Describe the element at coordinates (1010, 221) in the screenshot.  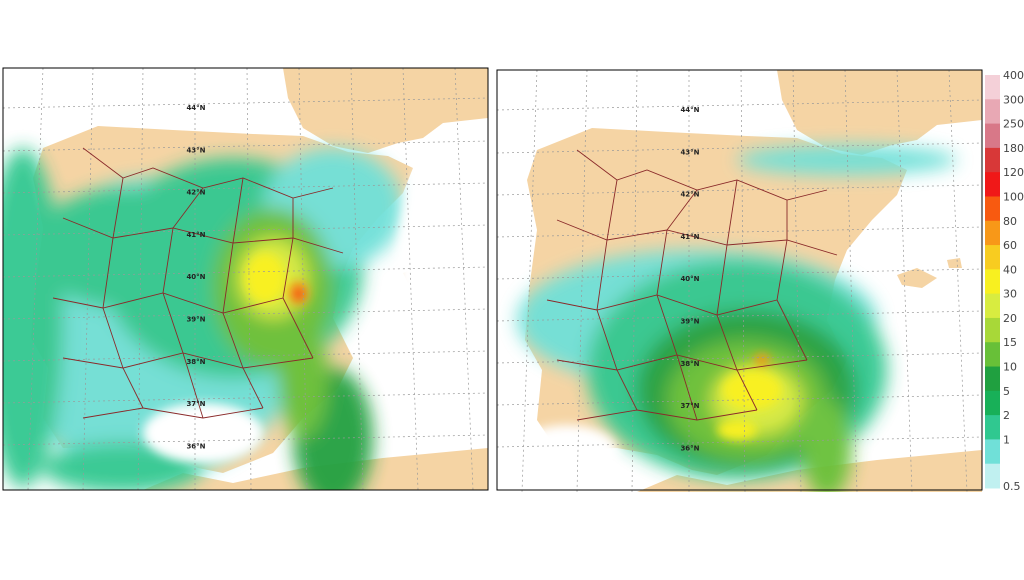
I see `legend-label: 80` at that location.